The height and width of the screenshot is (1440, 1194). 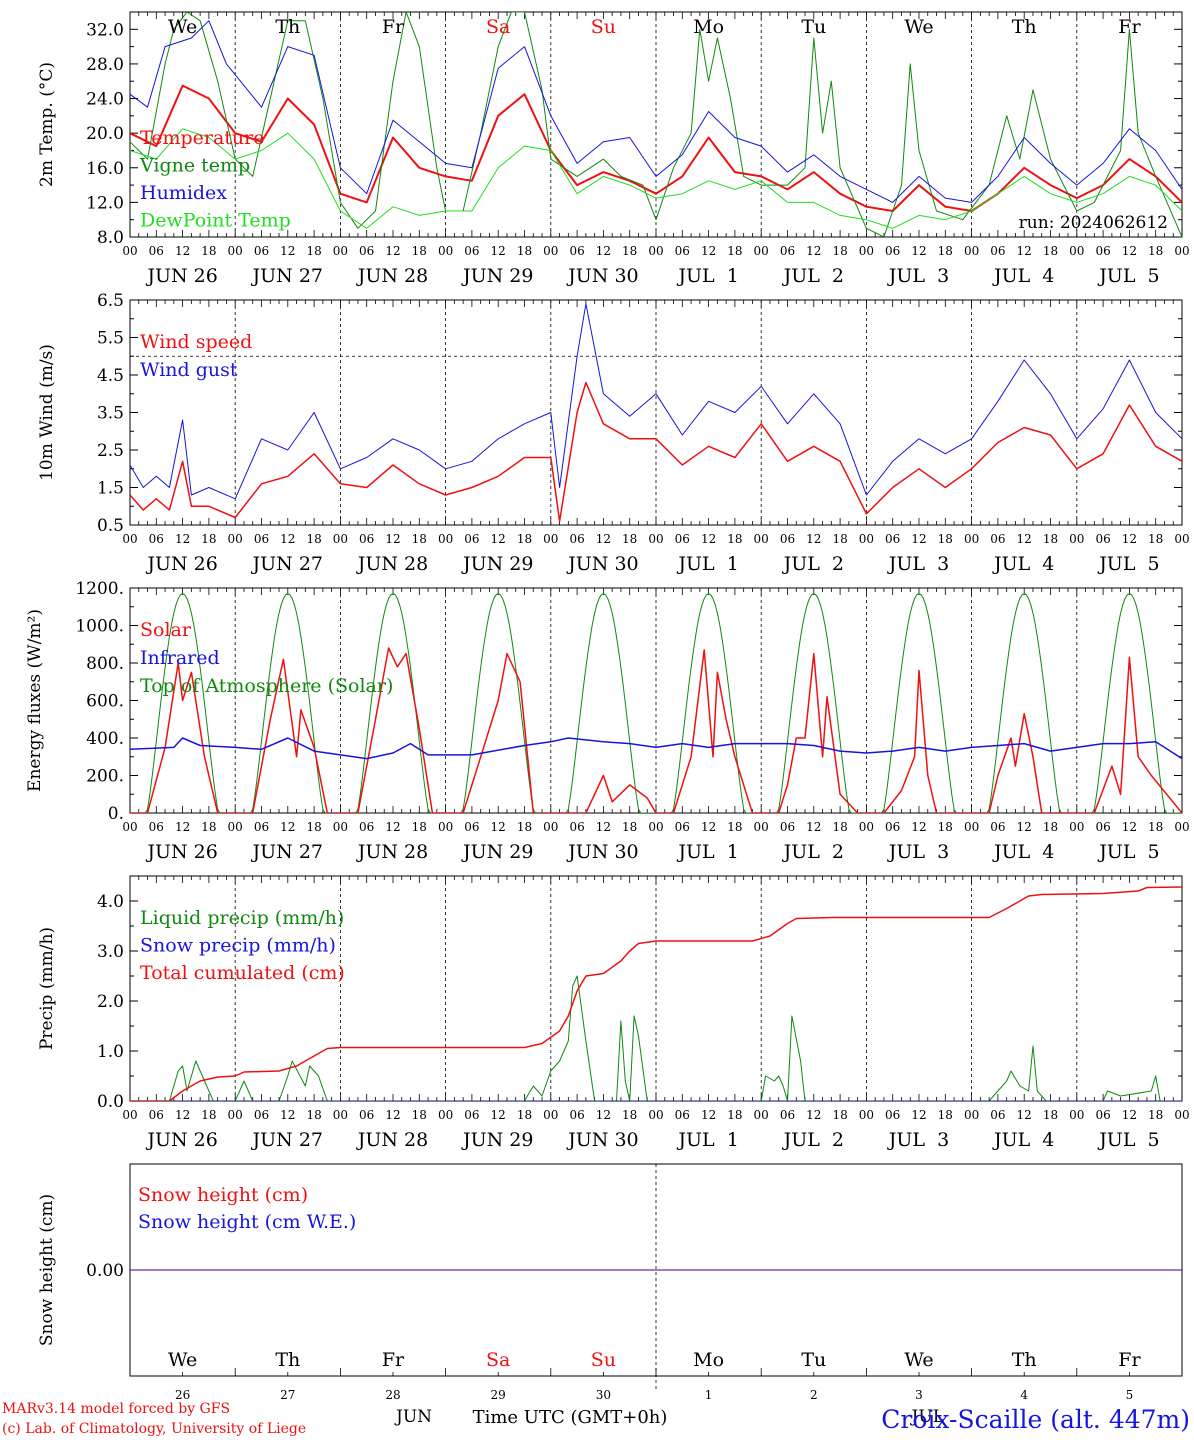 I want to click on y-tick-label: 3.5, so click(x=110, y=414).